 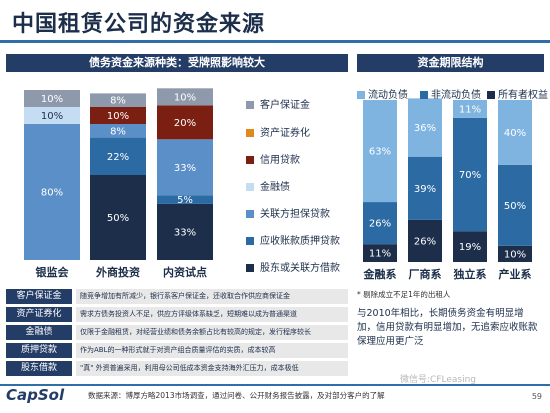 What do you see at coordinates (39, 314) in the screenshot?
I see `row-label-abs: 资产证券化` at bounding box center [39, 314].